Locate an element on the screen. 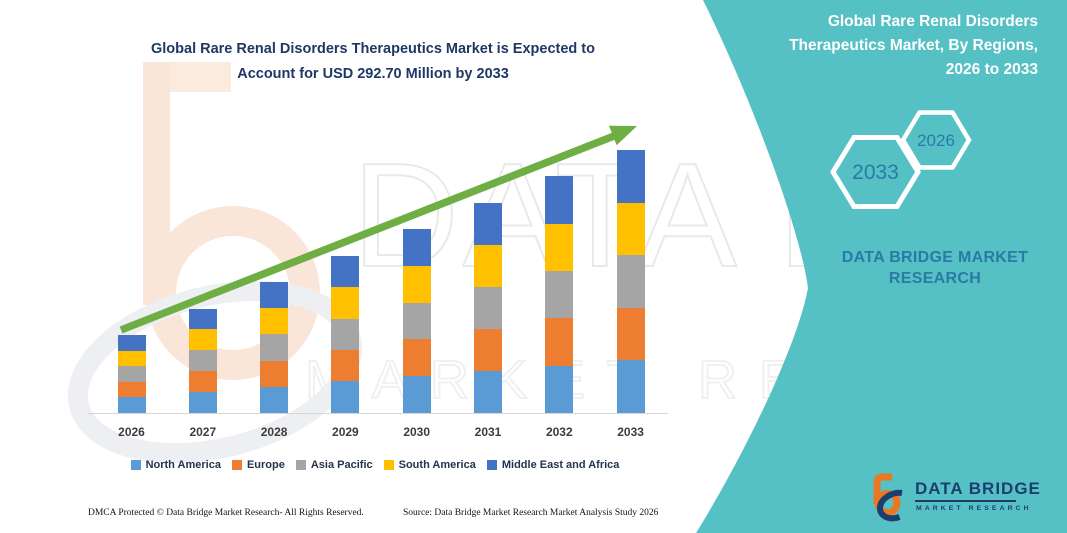 This screenshot has width=1067, height=533. logo-underline is located at coordinates (965, 501).